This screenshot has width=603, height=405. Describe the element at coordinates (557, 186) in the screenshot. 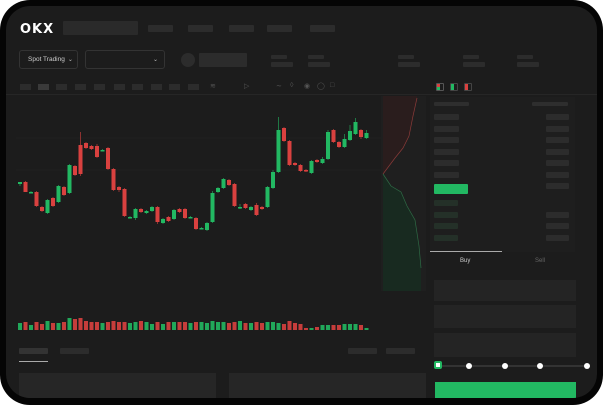

I see `ask-amount` at that location.